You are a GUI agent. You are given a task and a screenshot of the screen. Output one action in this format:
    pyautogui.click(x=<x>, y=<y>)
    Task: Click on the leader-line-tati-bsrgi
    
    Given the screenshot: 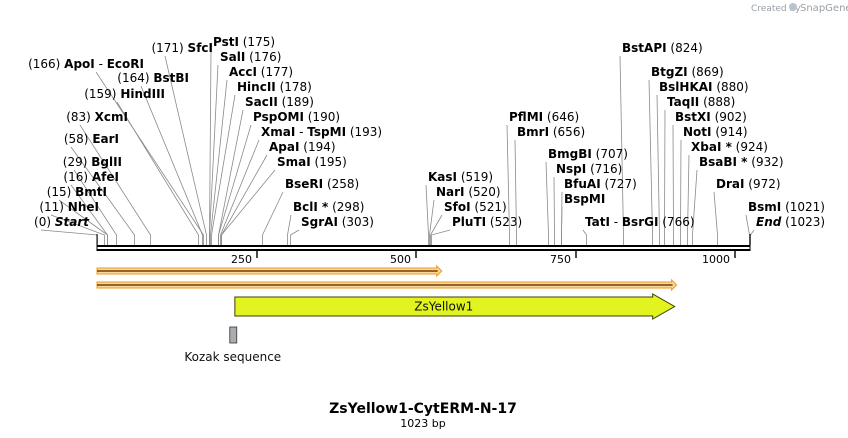 What is the action you would take?
    pyautogui.click(x=584, y=237)
    